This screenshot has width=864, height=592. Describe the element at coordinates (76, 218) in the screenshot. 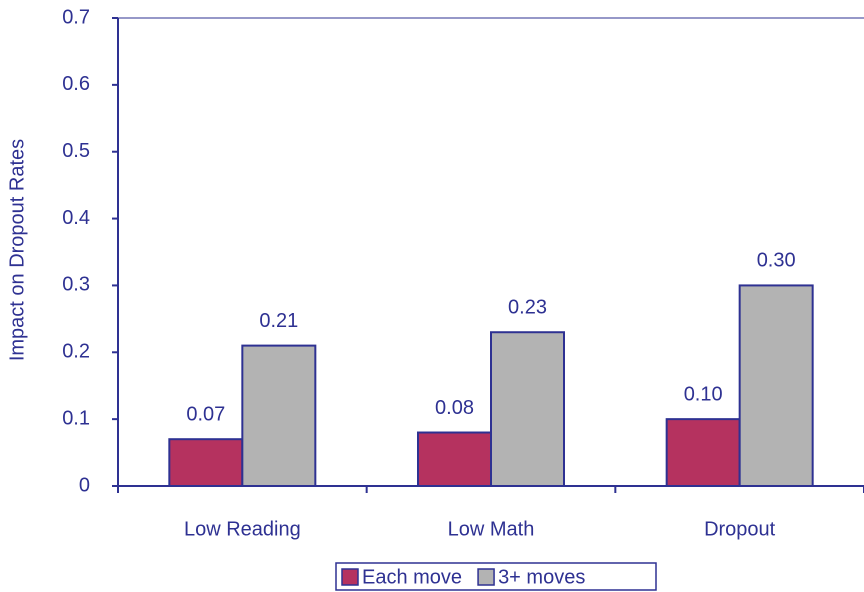

I see `y-tick-label: 0.4` at that location.